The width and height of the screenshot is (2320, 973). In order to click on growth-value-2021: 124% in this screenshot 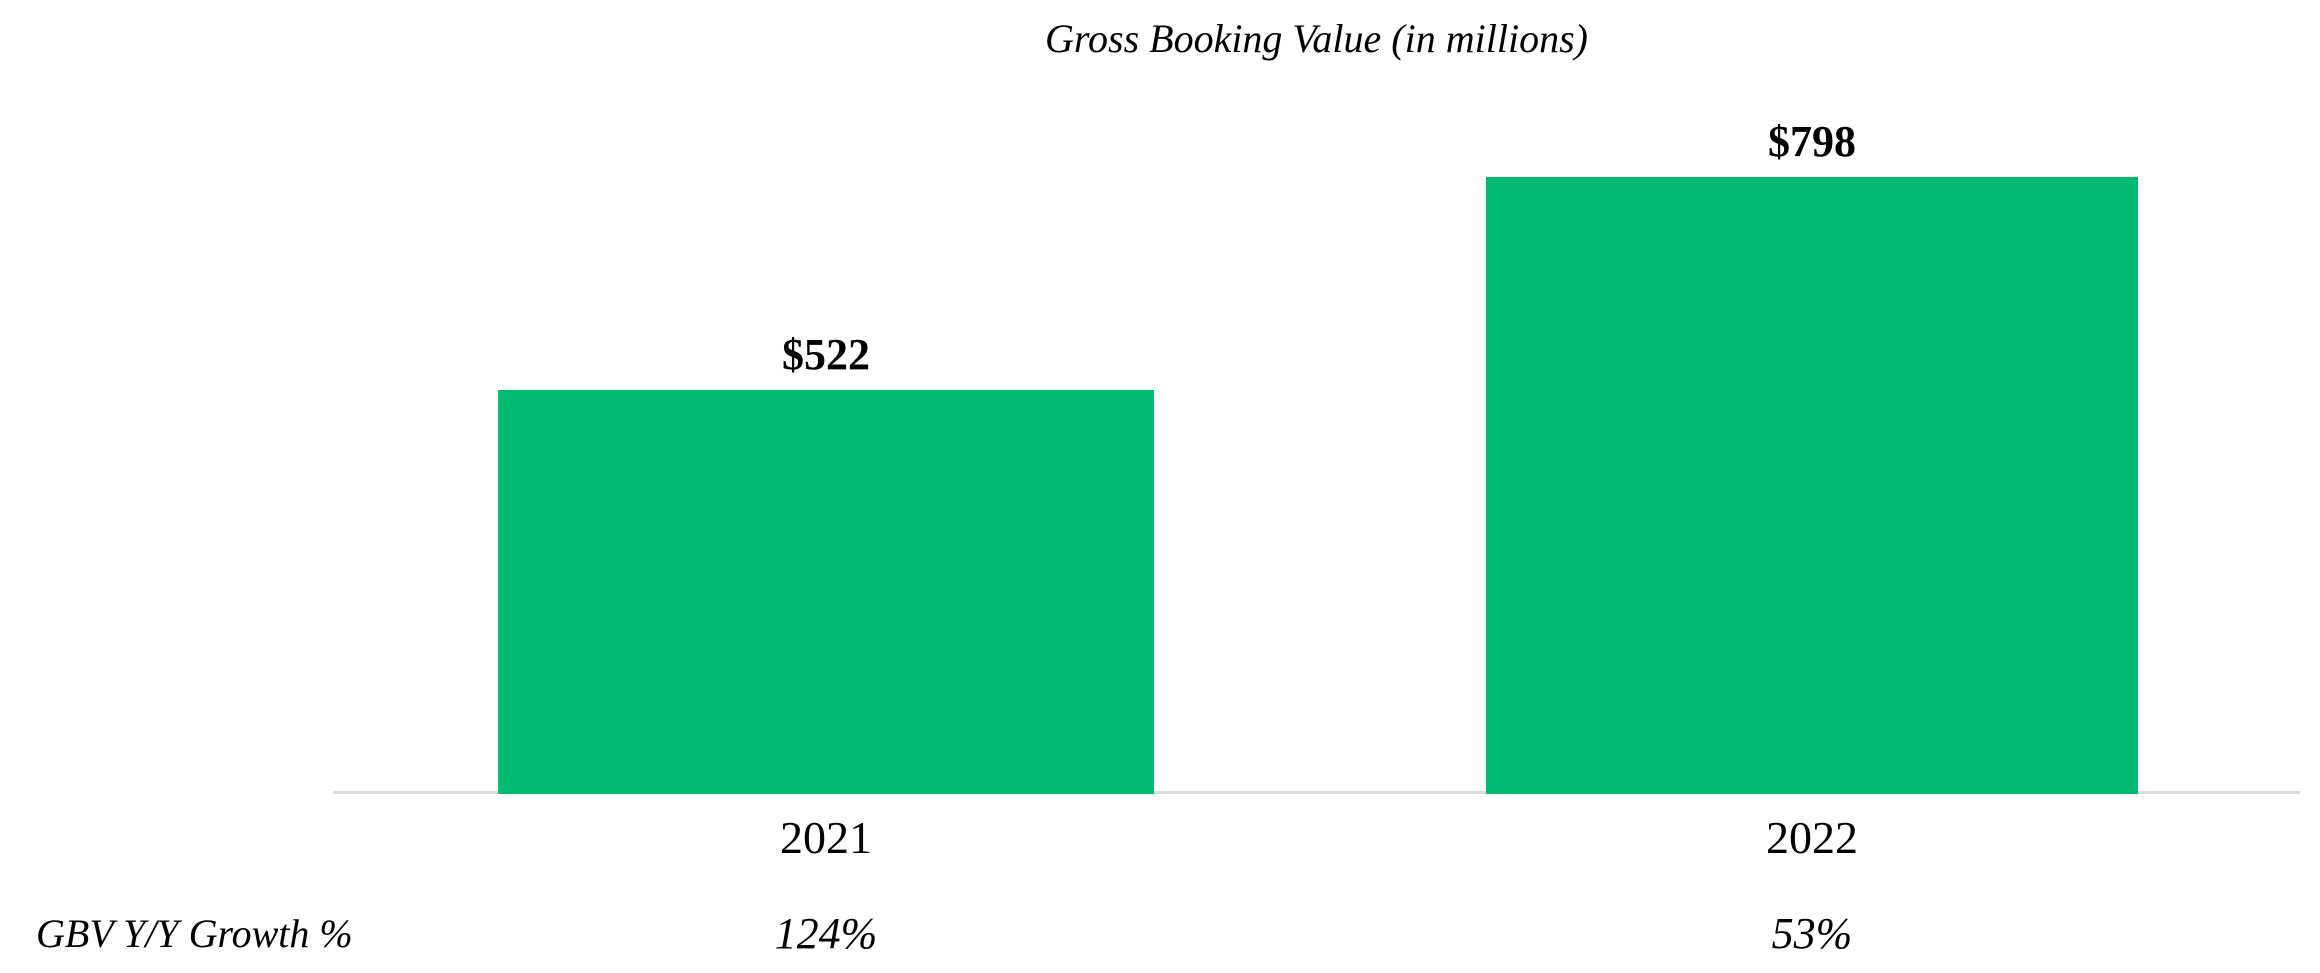, I will do `click(826, 933)`.